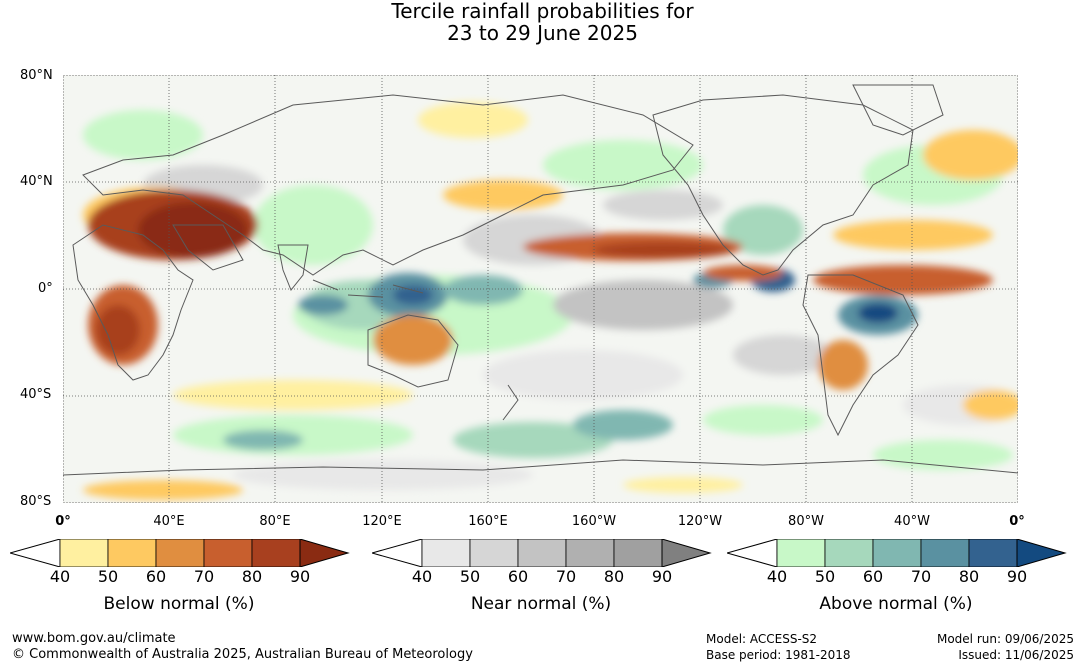  I want to click on lon-label-120e: 120°E, so click(382, 521).